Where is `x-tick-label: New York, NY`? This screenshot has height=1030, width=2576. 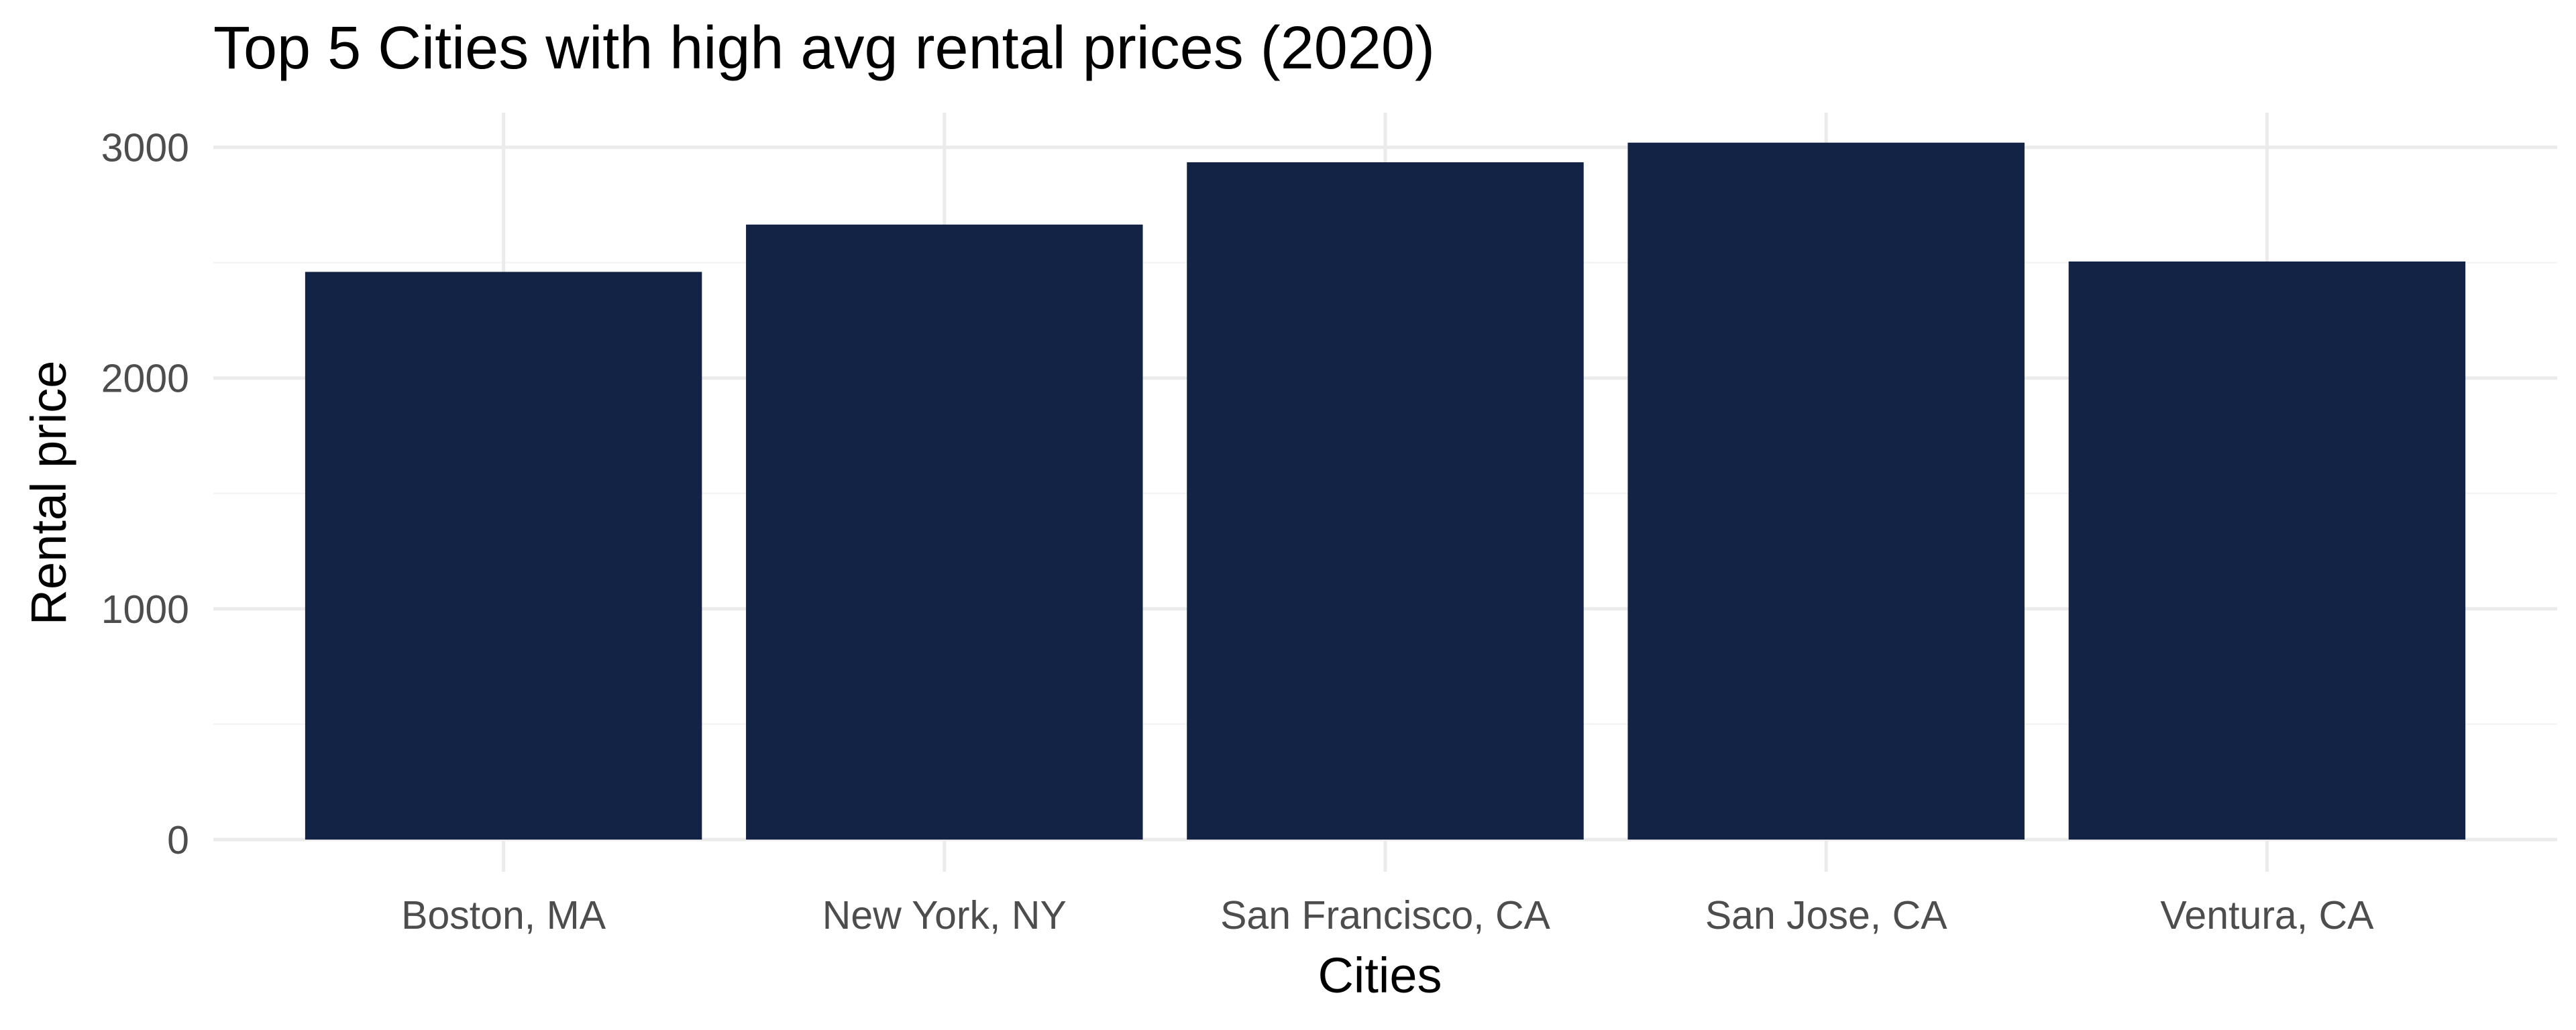
x-tick-label: New York, NY is located at coordinates (944, 915).